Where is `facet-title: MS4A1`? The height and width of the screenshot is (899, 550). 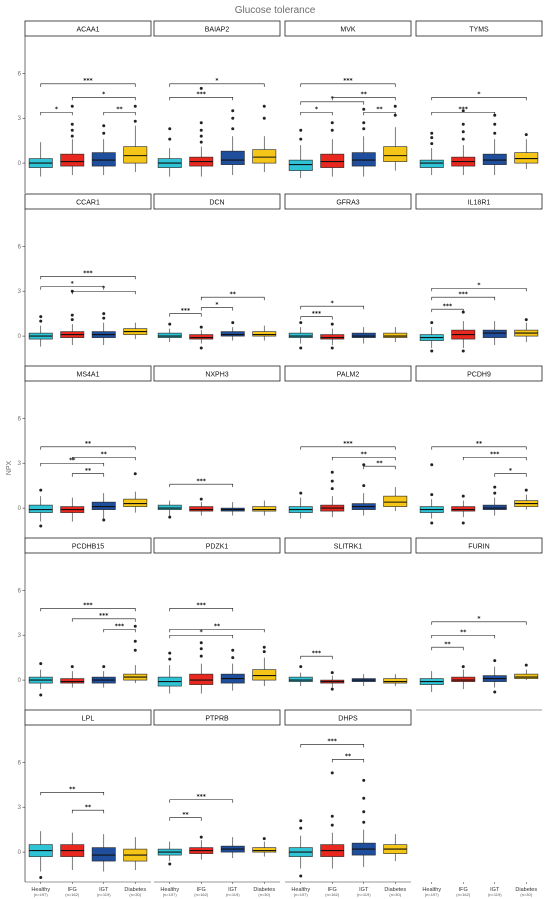
facet-title: MS4A1 is located at coordinates (88, 375).